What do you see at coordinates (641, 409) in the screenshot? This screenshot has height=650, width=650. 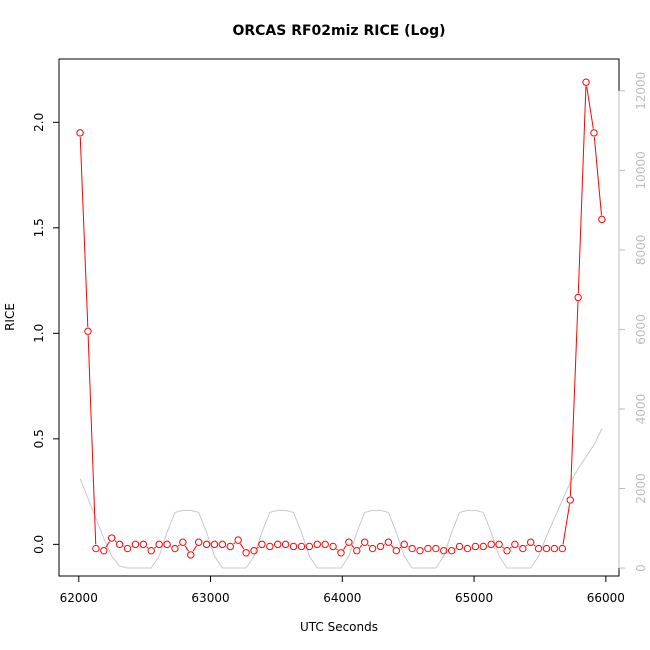 I see `y2-tick-label: 4000` at bounding box center [641, 409].